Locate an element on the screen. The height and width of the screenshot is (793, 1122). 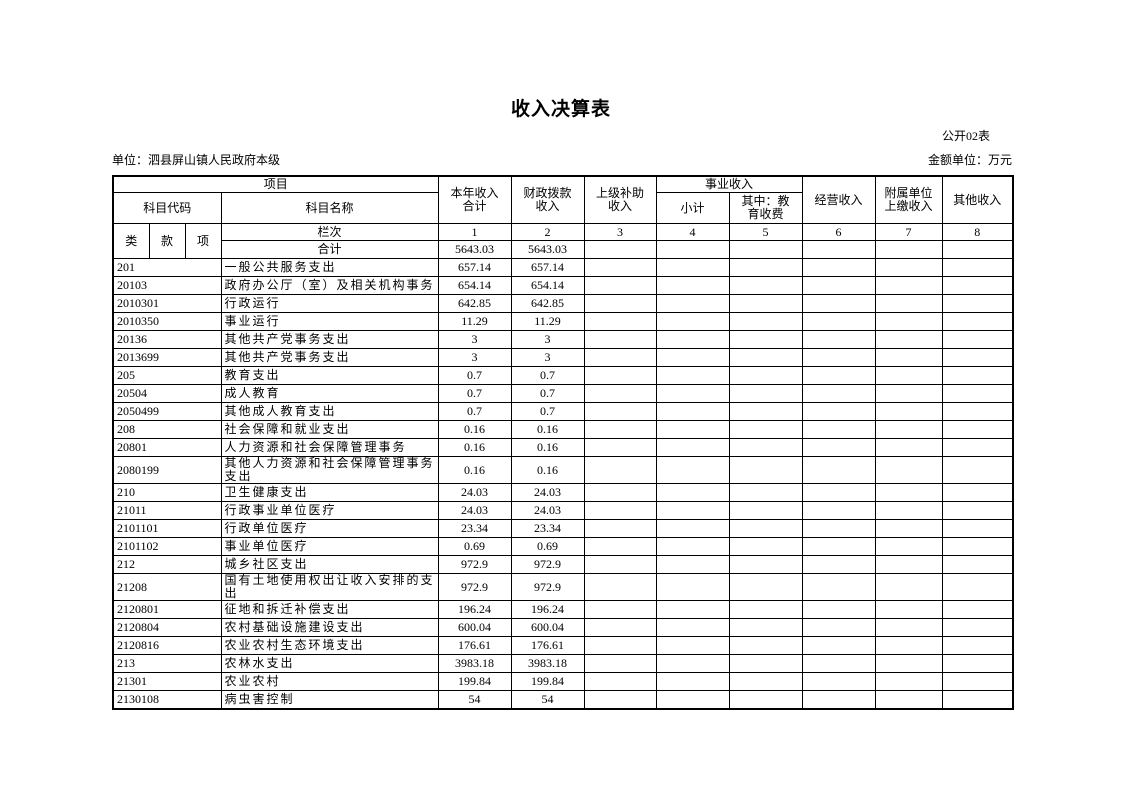
header-row-2: 科目代码 科目名称 小计 其中：教 育收费 is located at coordinates (562, 208).